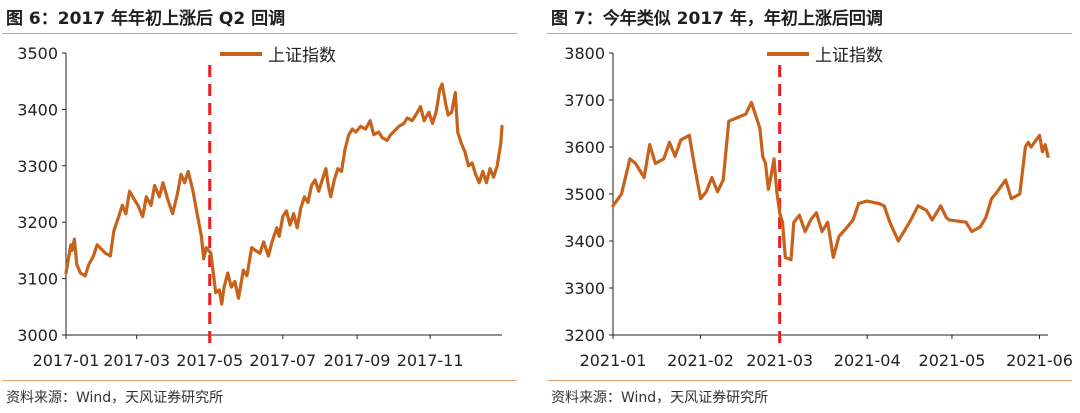 The width and height of the screenshot is (1080, 413). Describe the element at coordinates (809, 380) in the screenshot. I see `figure-7-bottom-rule` at that location.